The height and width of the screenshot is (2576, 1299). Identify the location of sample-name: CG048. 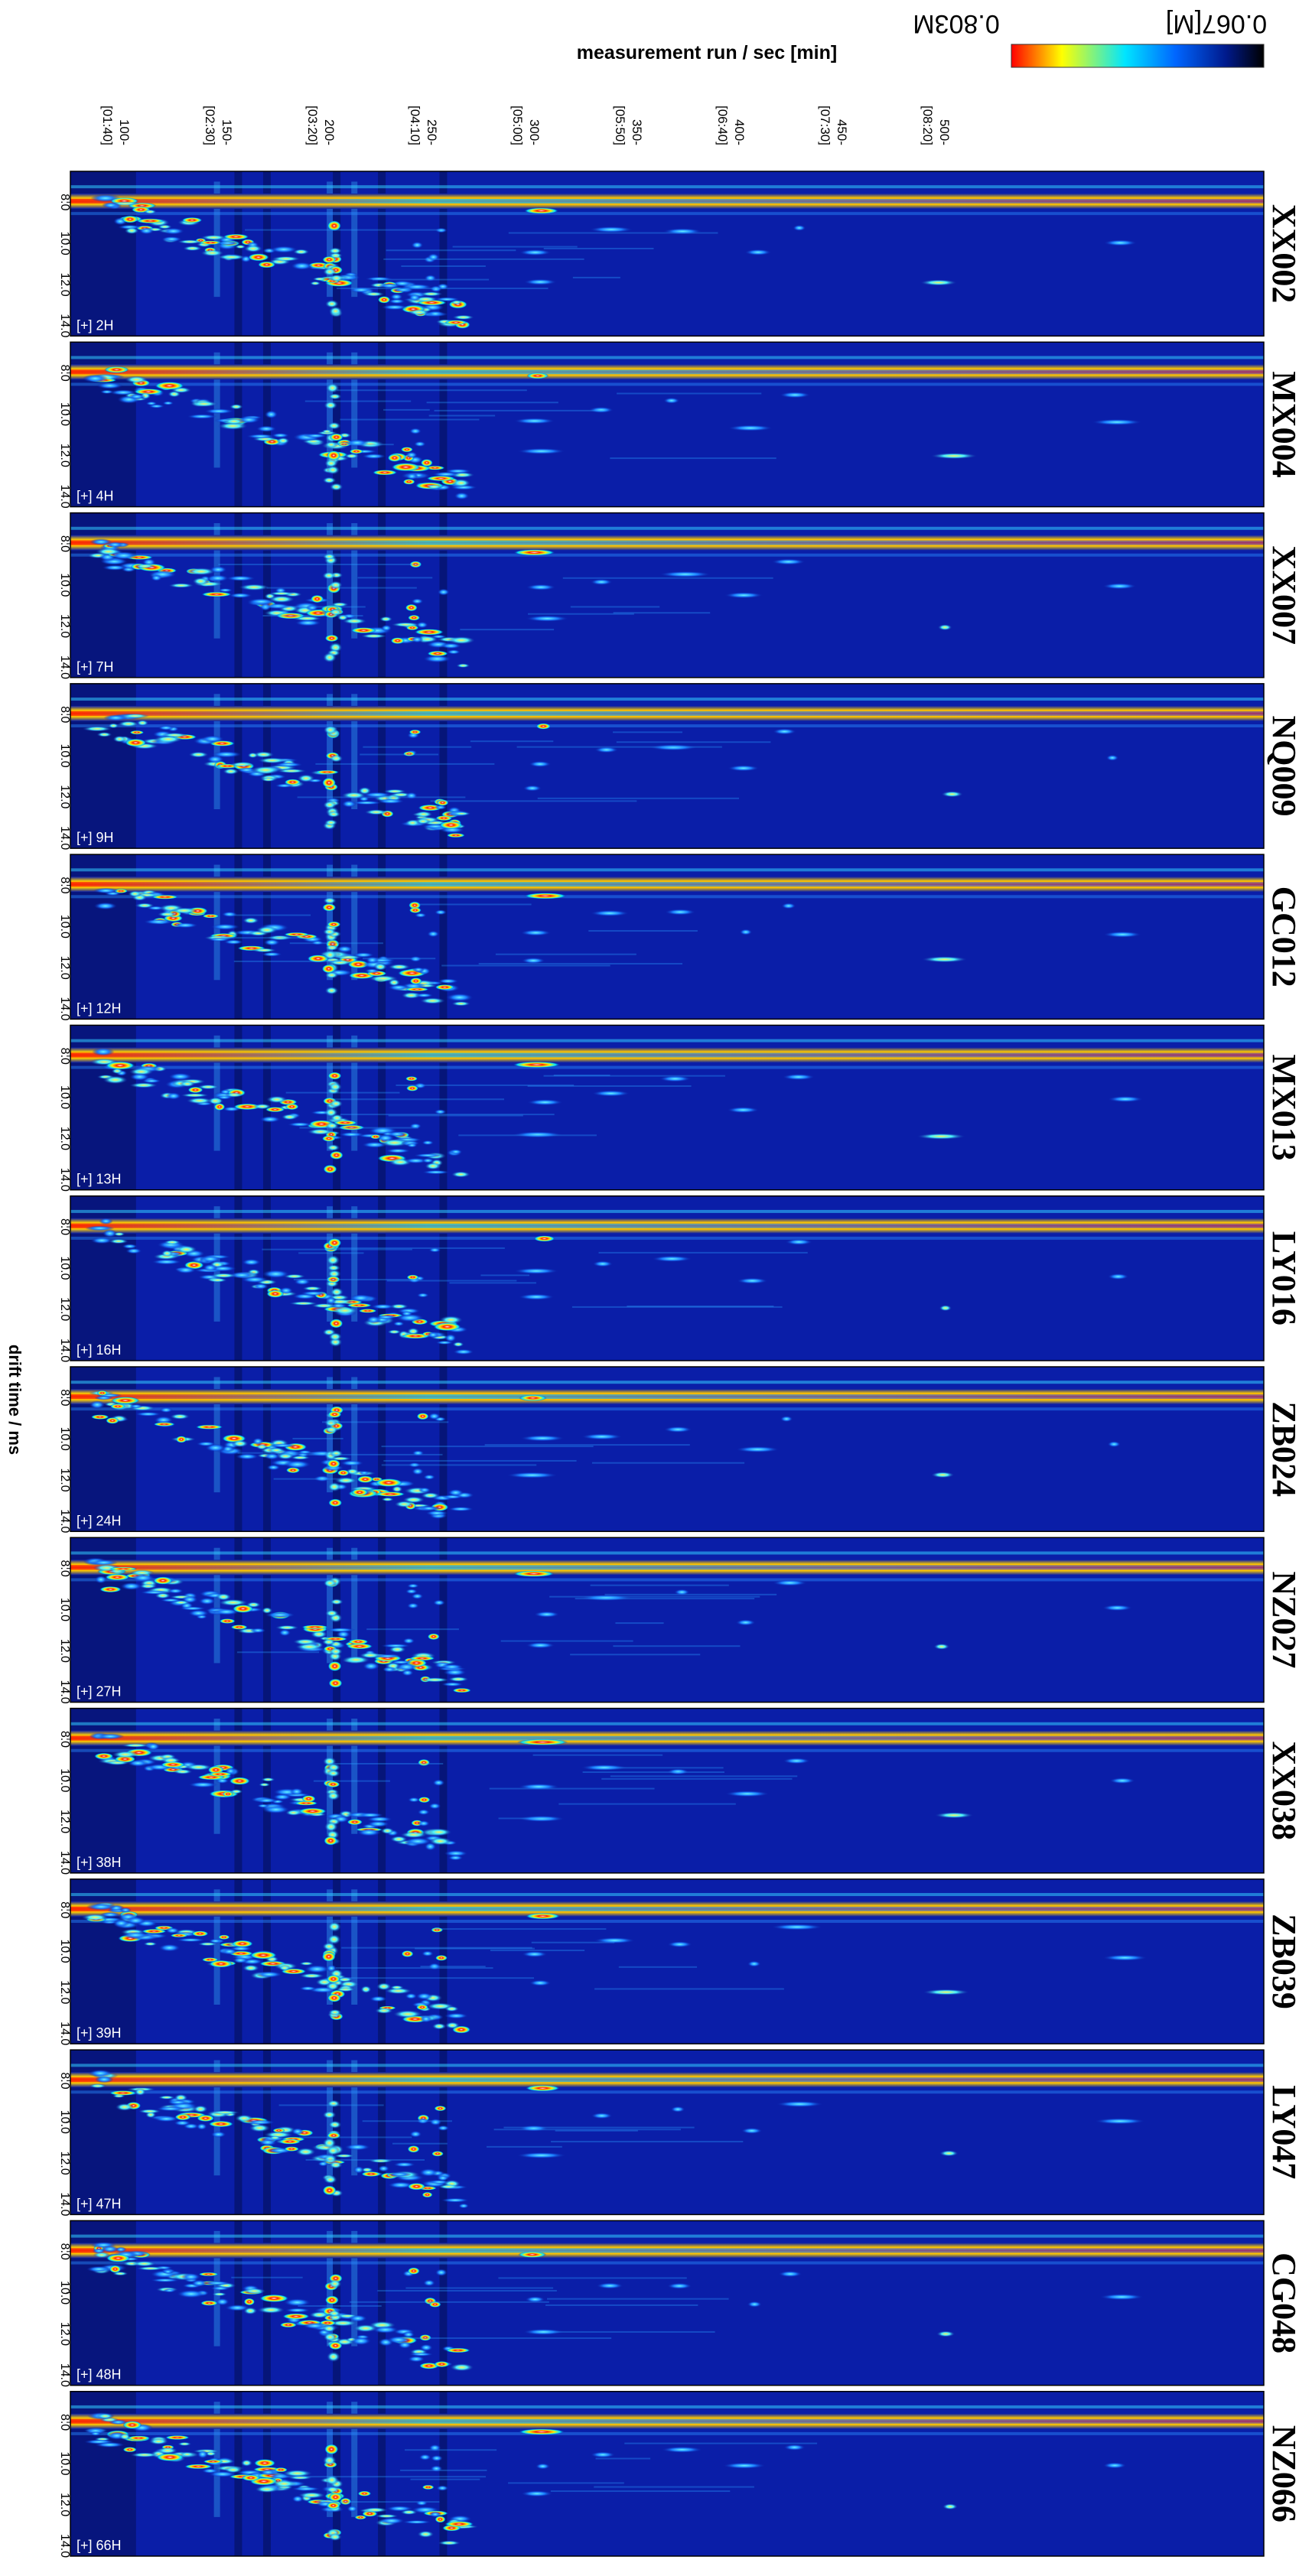
(1282, 2302).